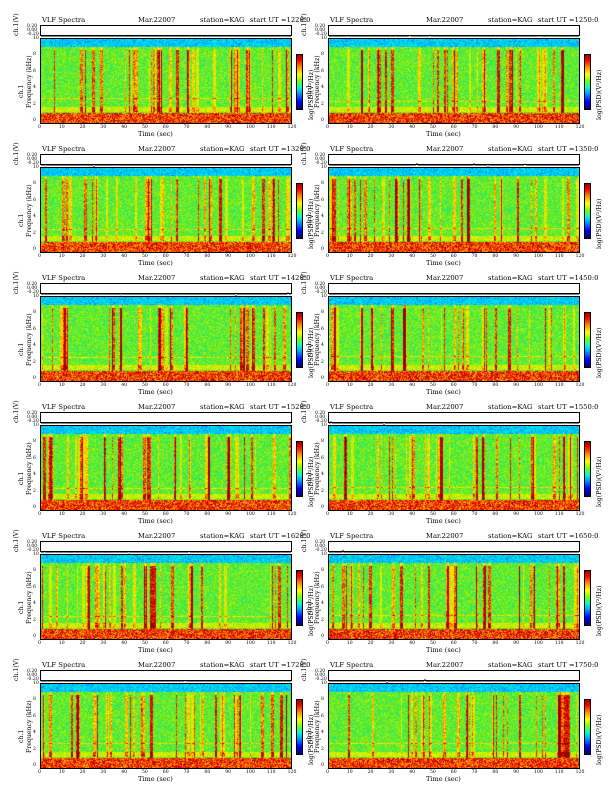  What do you see at coordinates (320, 284) in the screenshot?
I see `ts-ytick-label: 0.20` at bounding box center [320, 284].